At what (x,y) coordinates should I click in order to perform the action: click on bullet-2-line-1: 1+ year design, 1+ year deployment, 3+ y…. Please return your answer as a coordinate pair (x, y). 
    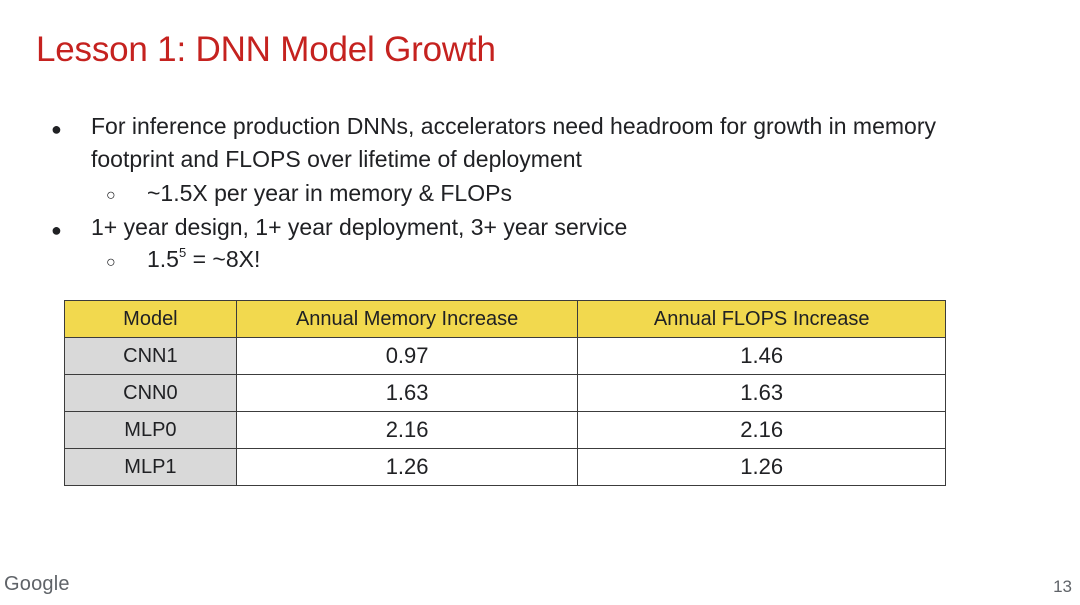
    Looking at the image, I should click on (359, 227).